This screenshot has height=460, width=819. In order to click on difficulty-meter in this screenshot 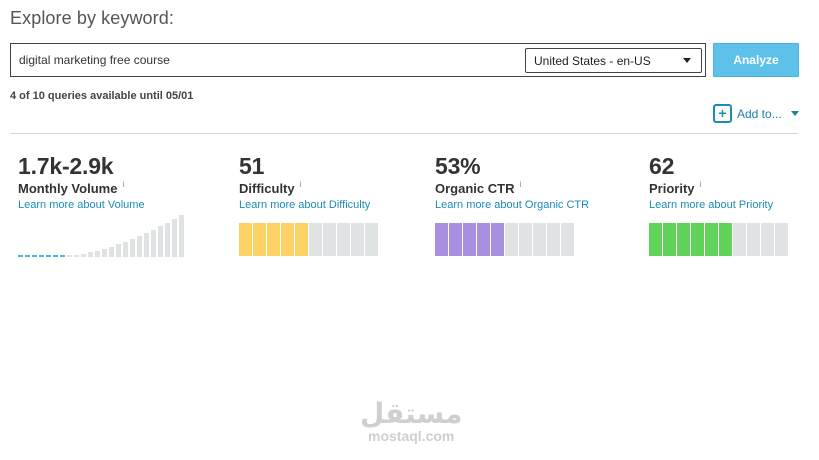, I will do `click(309, 239)`.